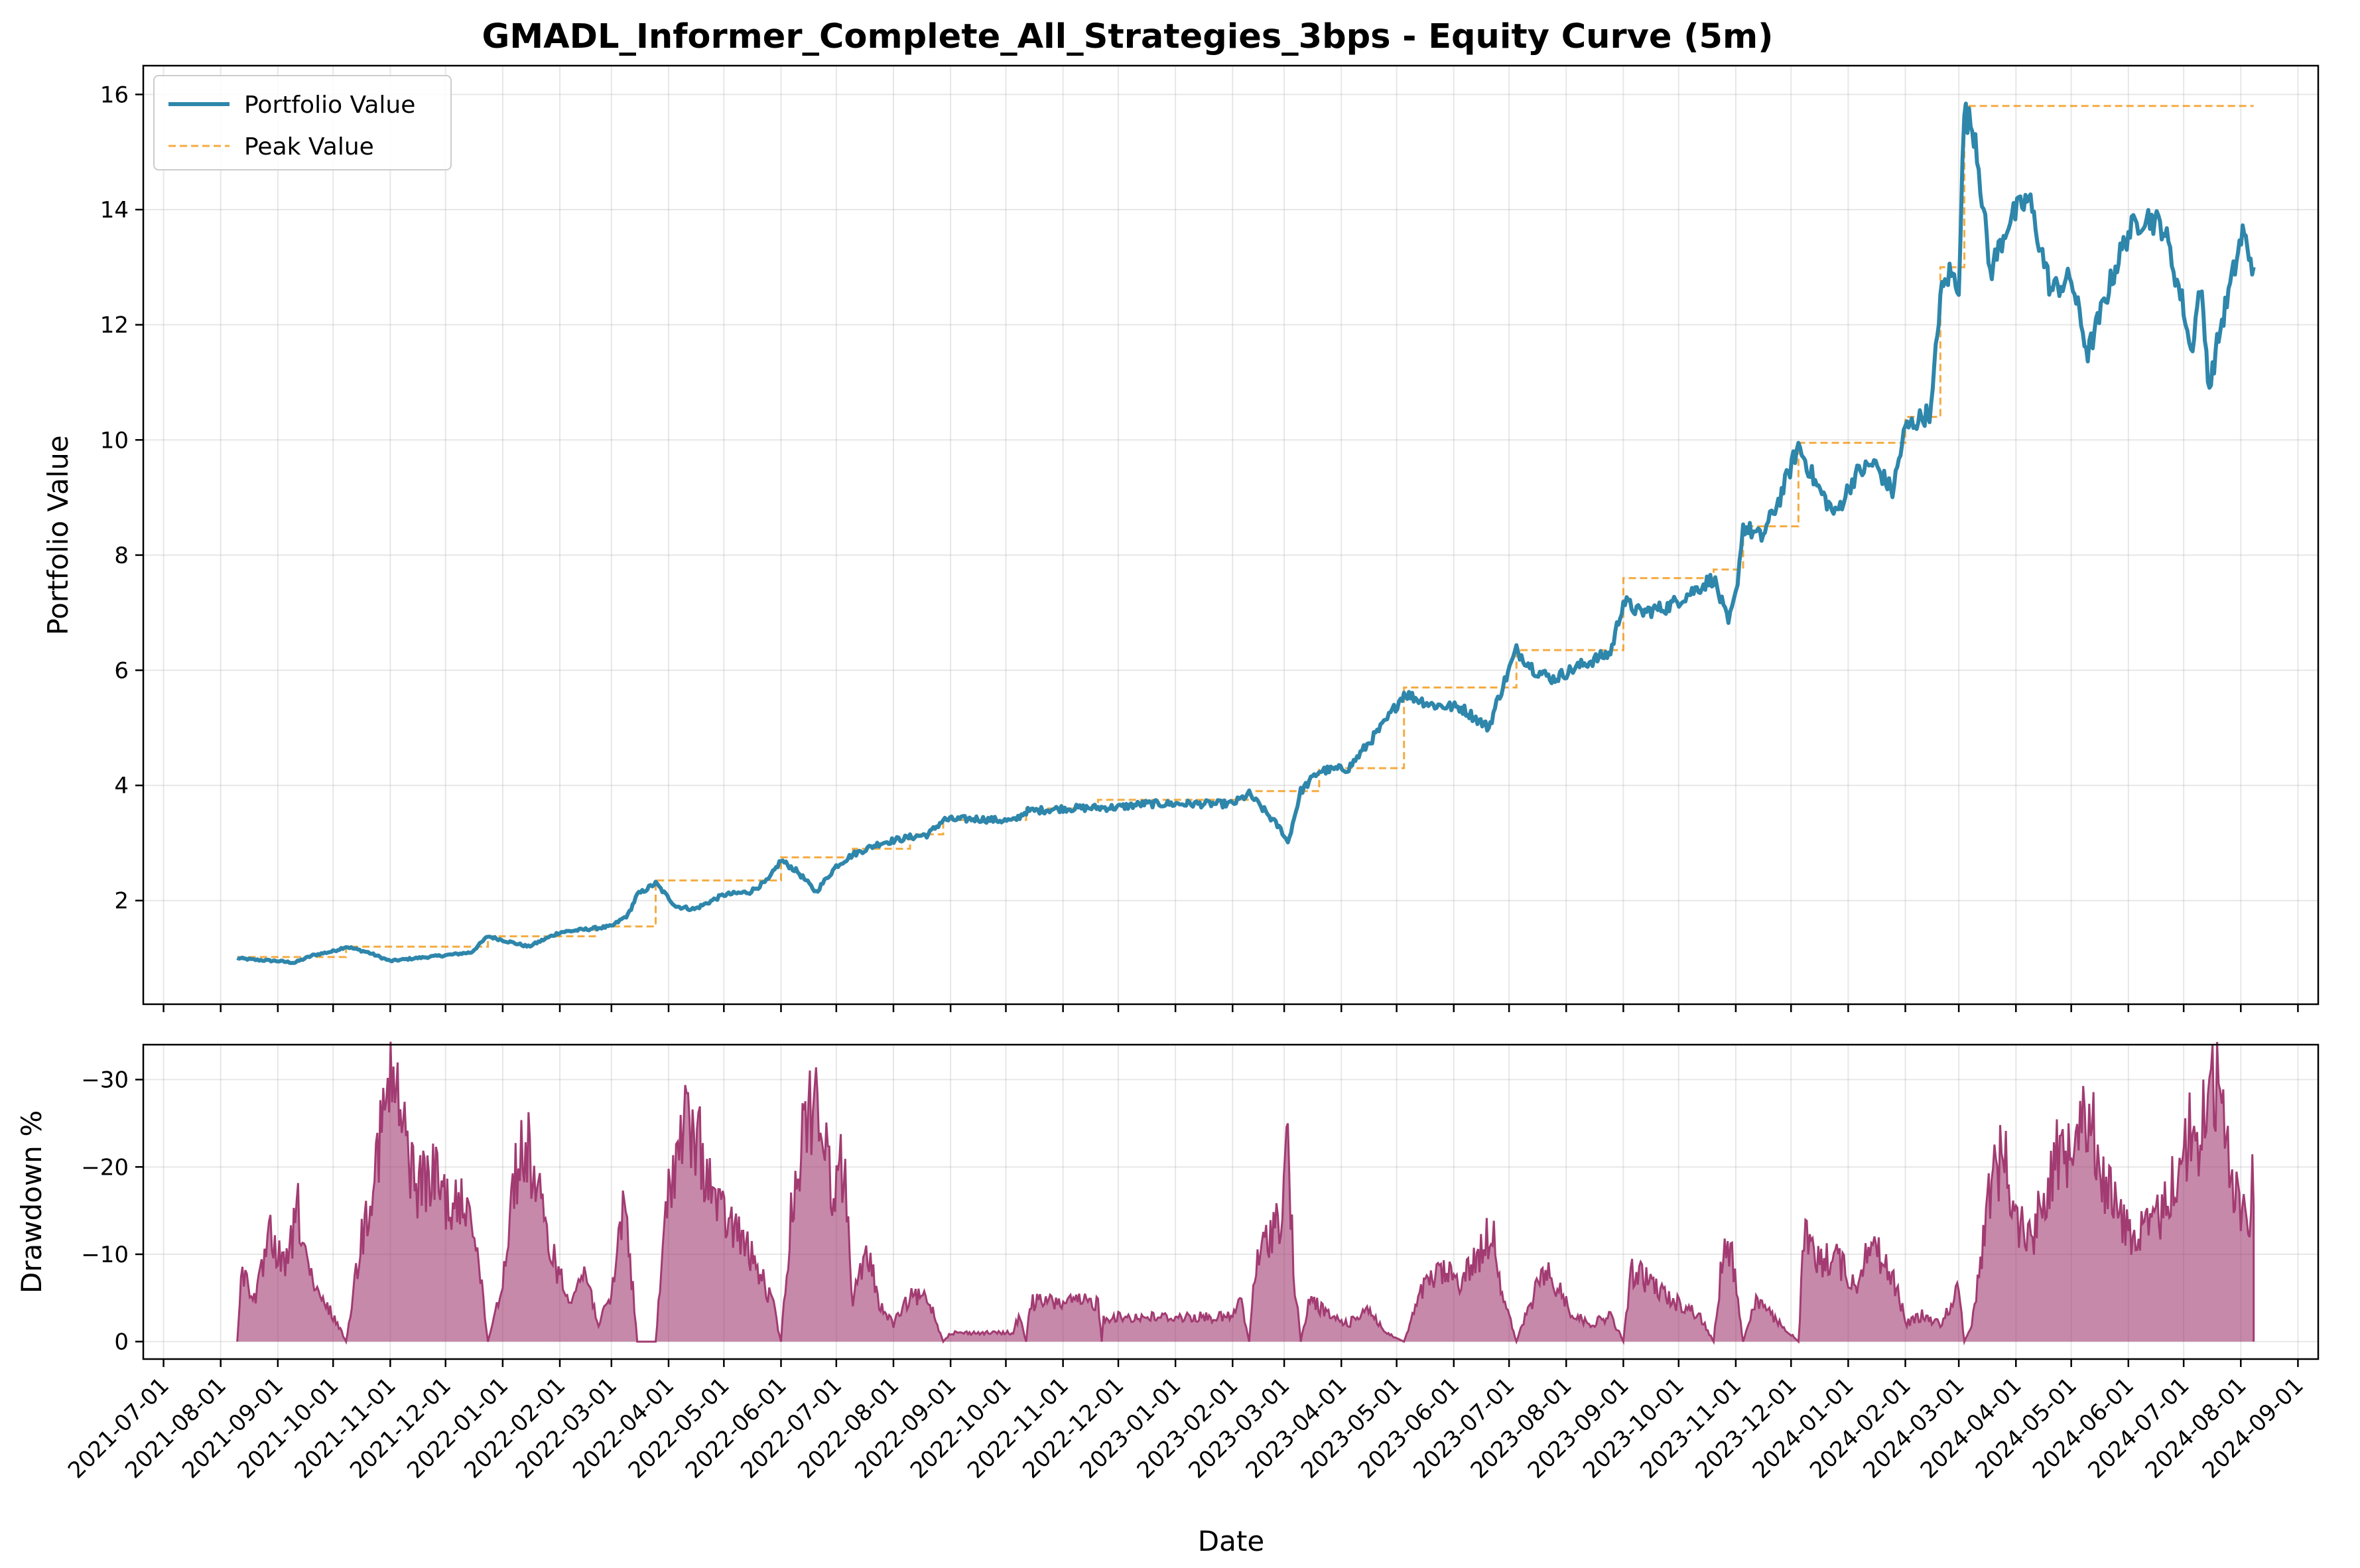 The width and height of the screenshot is (2360, 1568). I want to click on drawdown-y-axis: 0 −10 −20 −30, so click(112, 1211).